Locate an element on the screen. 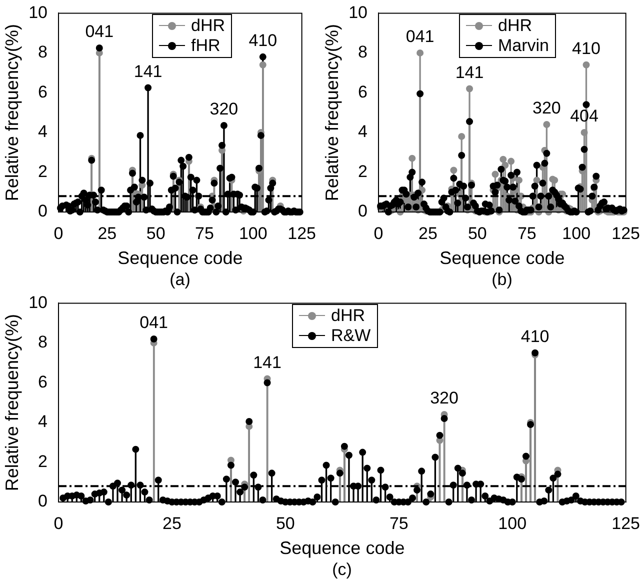 This screenshot has height=582, width=644. legend-label: fHR is located at coordinates (205, 46).